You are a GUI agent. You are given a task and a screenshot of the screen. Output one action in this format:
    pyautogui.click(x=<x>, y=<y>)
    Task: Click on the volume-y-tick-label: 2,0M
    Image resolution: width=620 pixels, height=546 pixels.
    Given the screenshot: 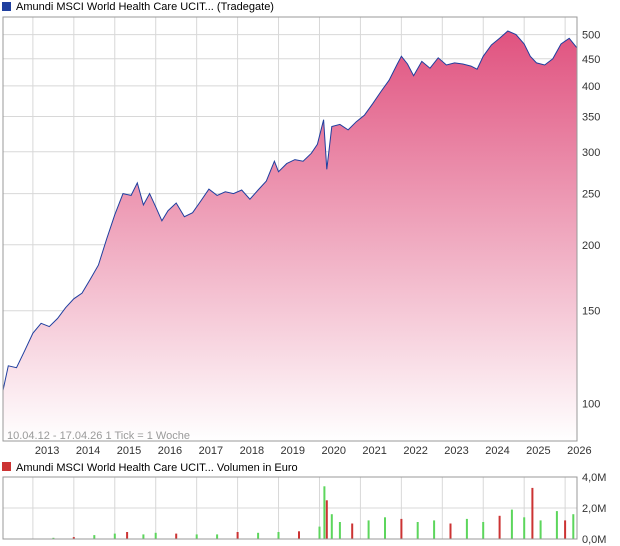 What is the action you would take?
    pyautogui.click(x=594, y=509)
    